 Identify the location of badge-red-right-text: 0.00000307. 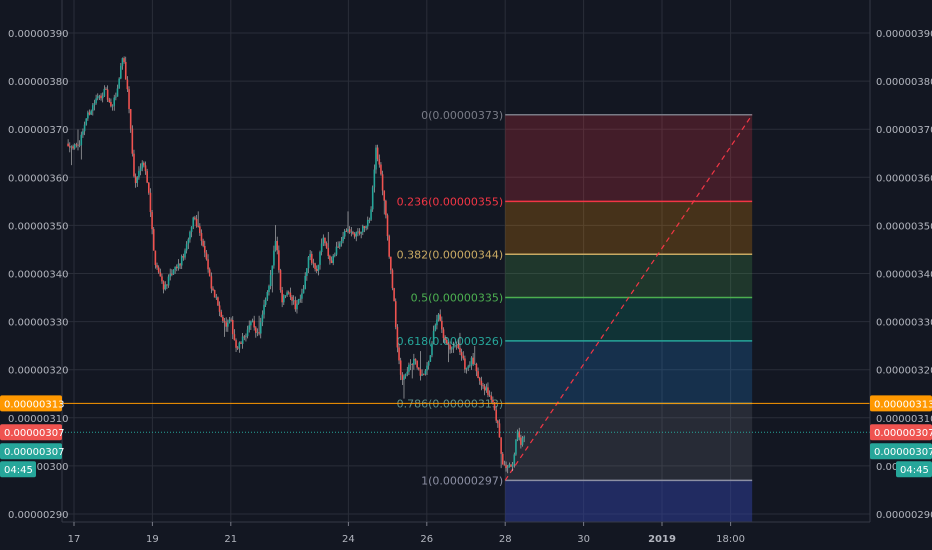
(903, 433).